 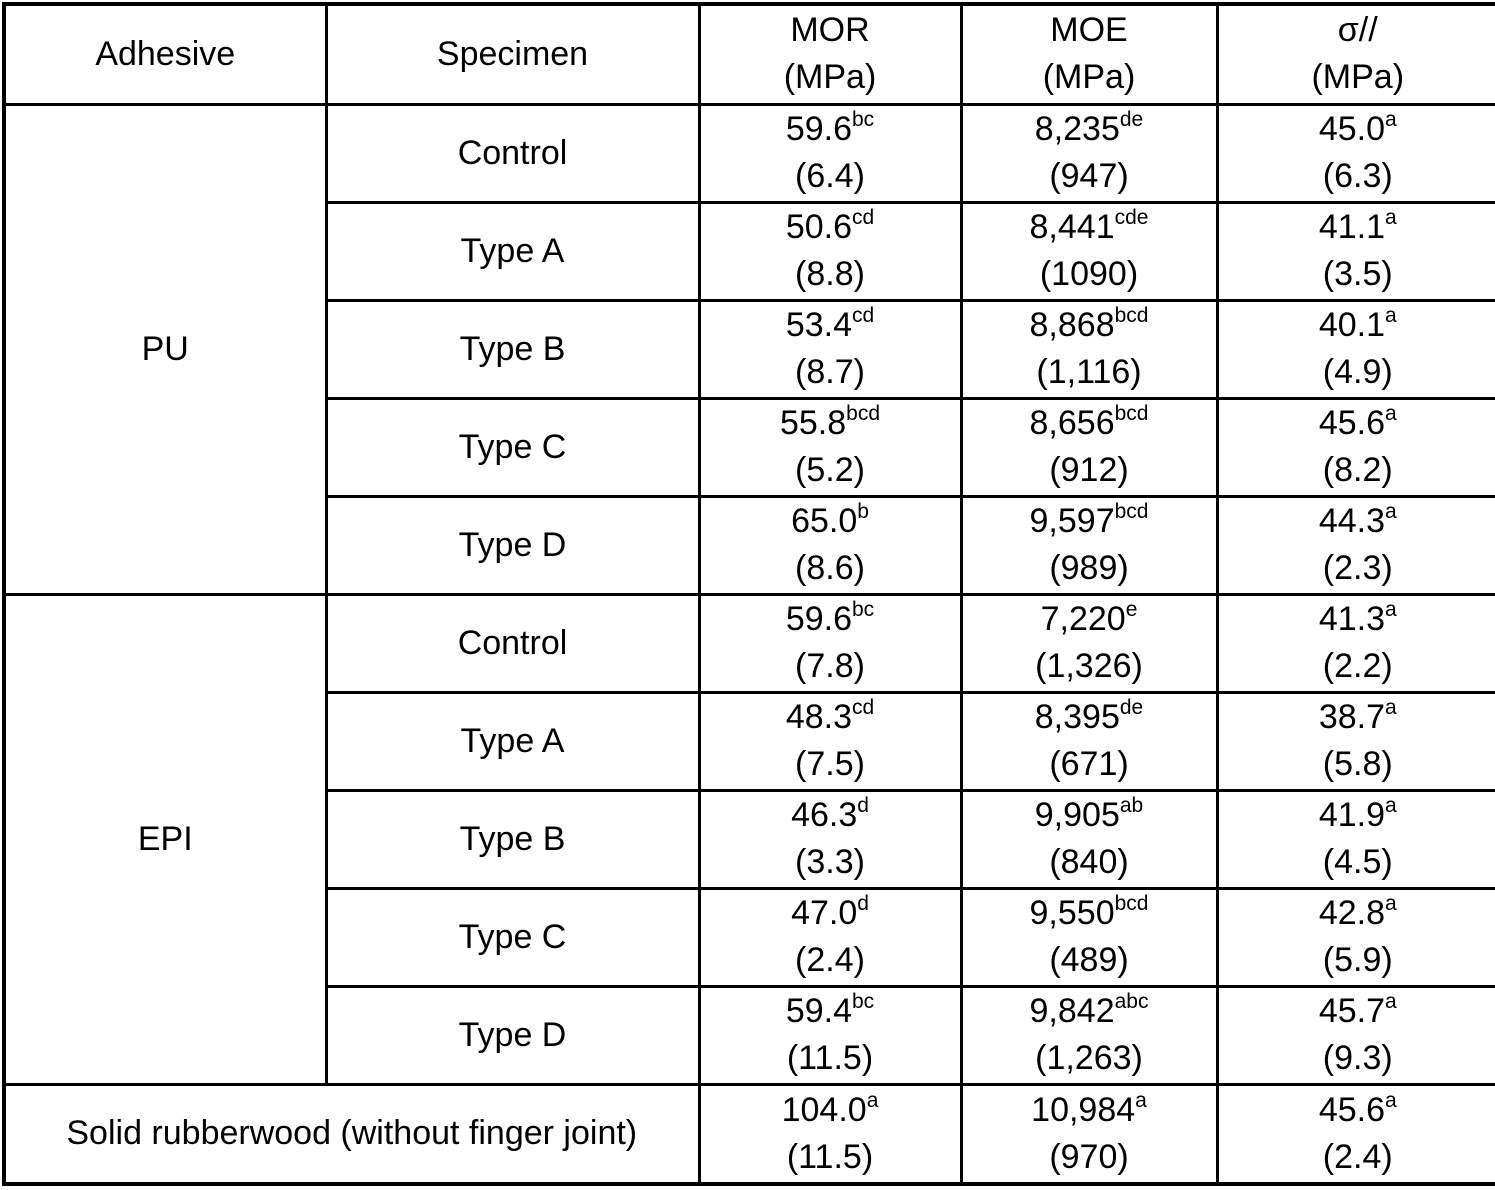 I want to click on sigma-cell: 45.6a (2.4), so click(x=1356, y=1134).